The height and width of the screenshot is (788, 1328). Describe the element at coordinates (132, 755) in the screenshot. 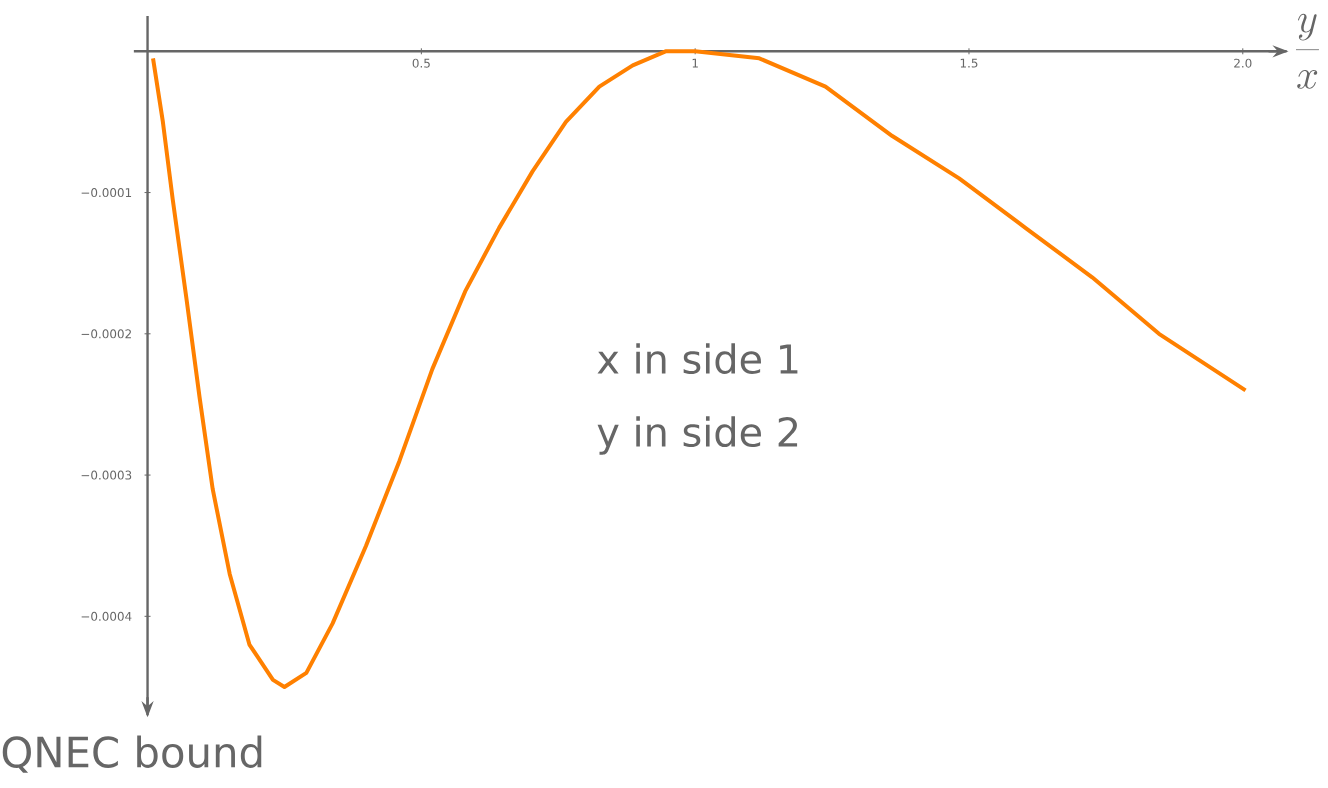

I see `y-axis-title: QNEC bound` at that location.